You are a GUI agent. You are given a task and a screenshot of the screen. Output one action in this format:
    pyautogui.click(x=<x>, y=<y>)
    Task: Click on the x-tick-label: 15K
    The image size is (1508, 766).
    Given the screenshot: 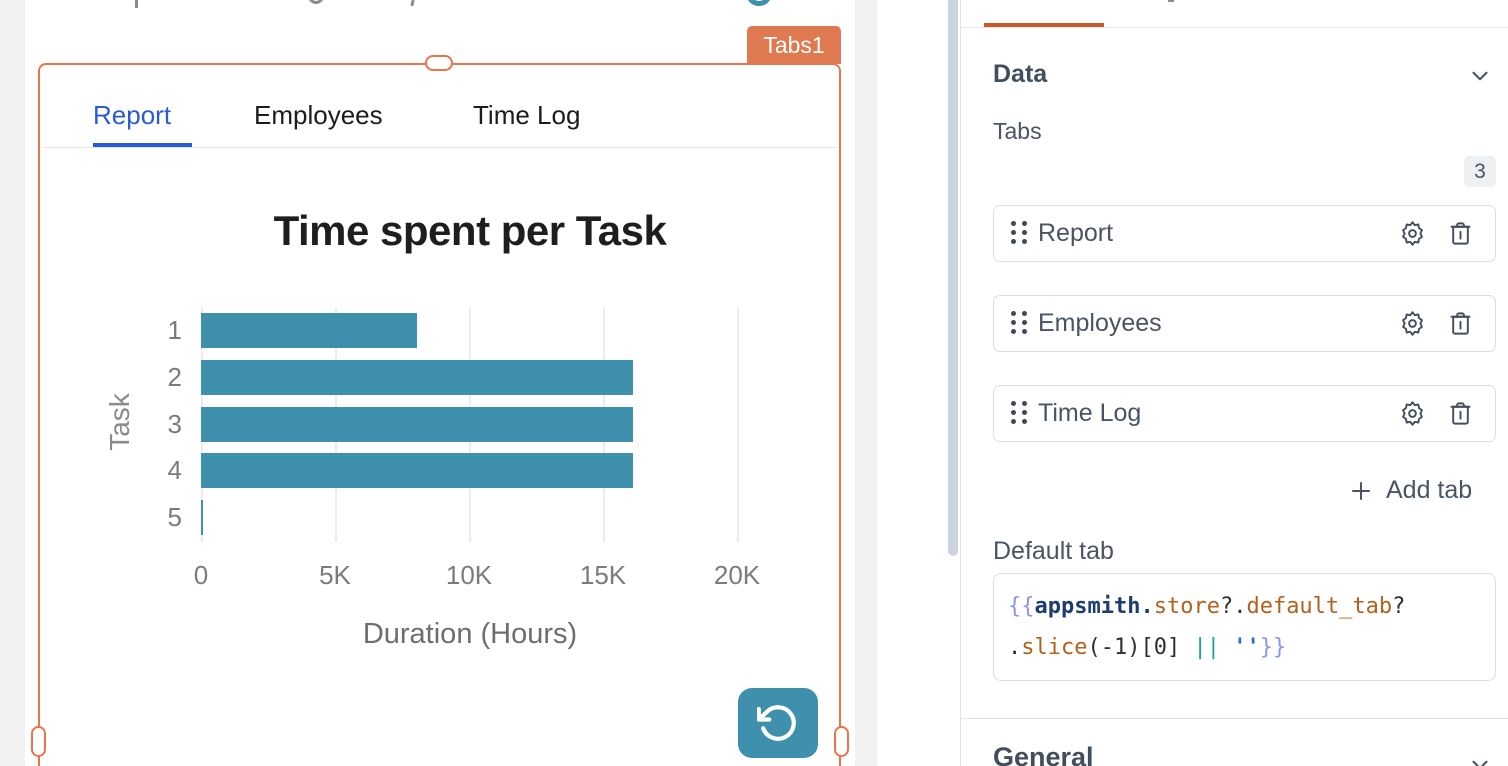 What is the action you would take?
    pyautogui.click(x=603, y=575)
    